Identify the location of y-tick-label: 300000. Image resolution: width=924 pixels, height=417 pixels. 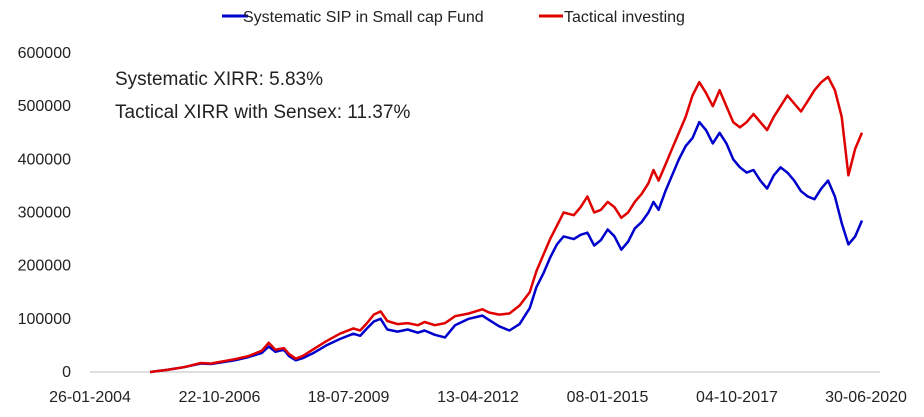
(44, 213).